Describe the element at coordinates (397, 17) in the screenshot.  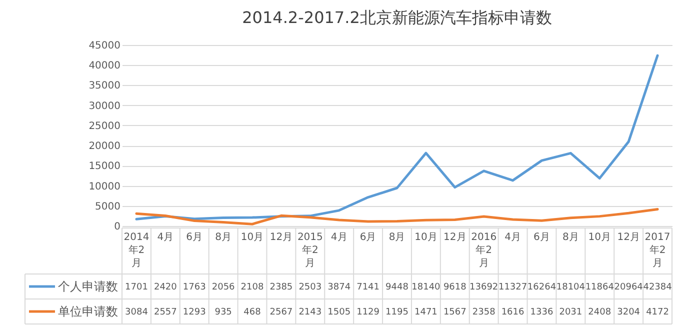
I see `chart-title: 2014.2-2017.2北京新能源汽车指标申请数` at that location.